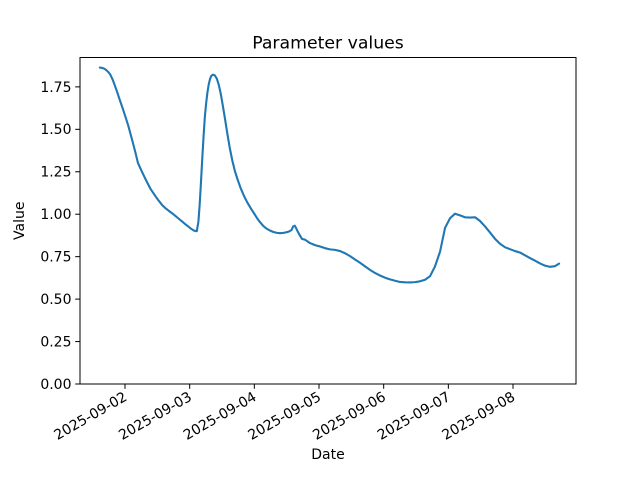  What do you see at coordinates (55, 385) in the screenshot?
I see `y-tick-label: 0.00` at bounding box center [55, 385].